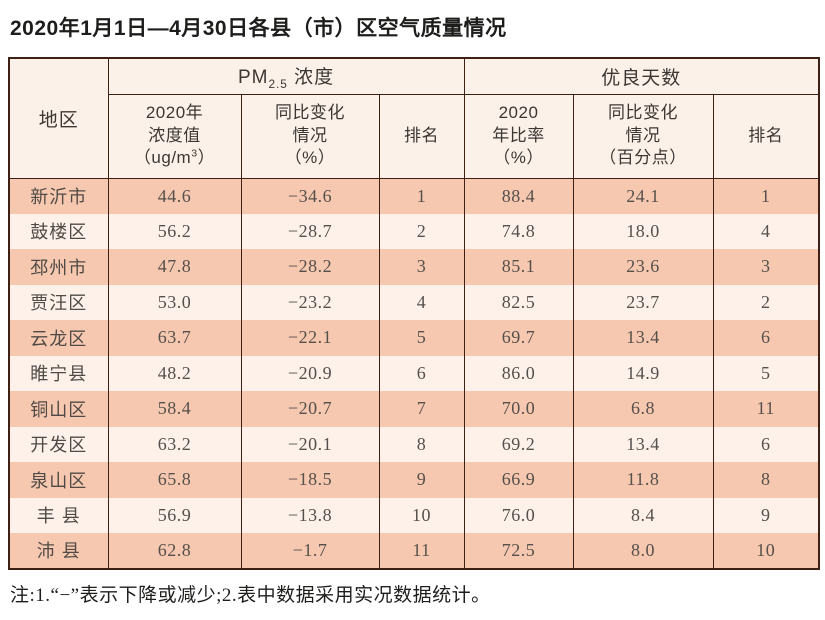 The image size is (825, 620). What do you see at coordinates (643, 551) in the screenshot?
I see `days-change-cell: 8.0` at bounding box center [643, 551].